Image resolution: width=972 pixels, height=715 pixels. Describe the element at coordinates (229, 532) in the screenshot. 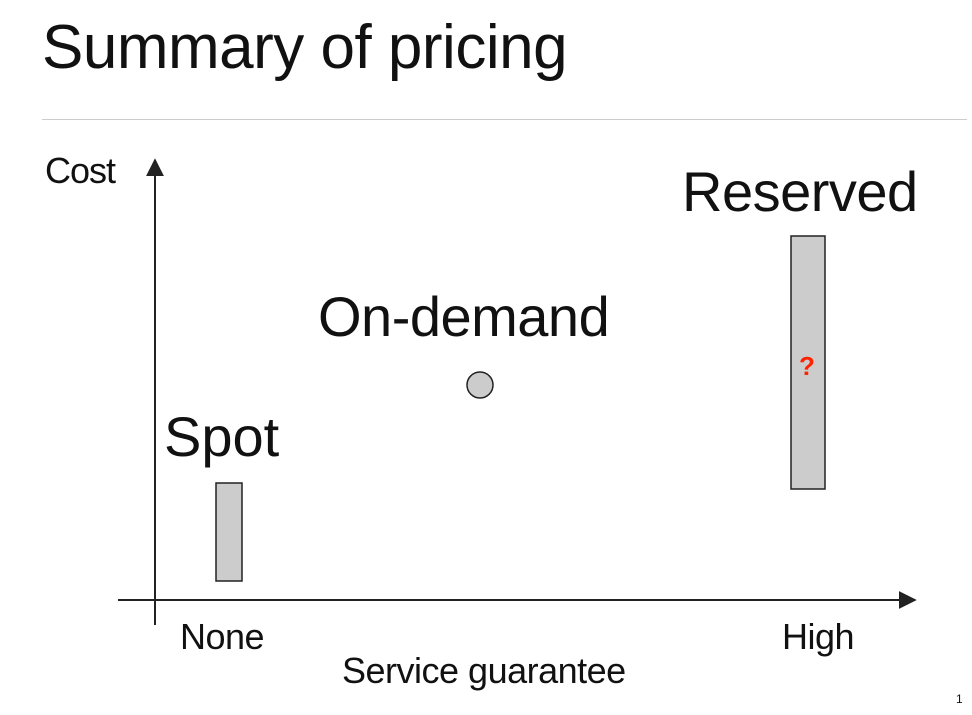

I see `spot-bar` at that location.